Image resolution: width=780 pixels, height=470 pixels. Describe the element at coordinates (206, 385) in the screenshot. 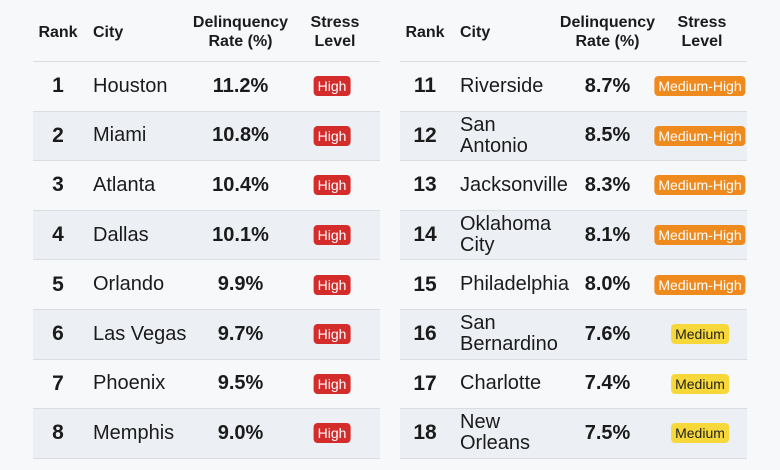

I see `table-row: 7 Phoenix 9.5% High` at that location.